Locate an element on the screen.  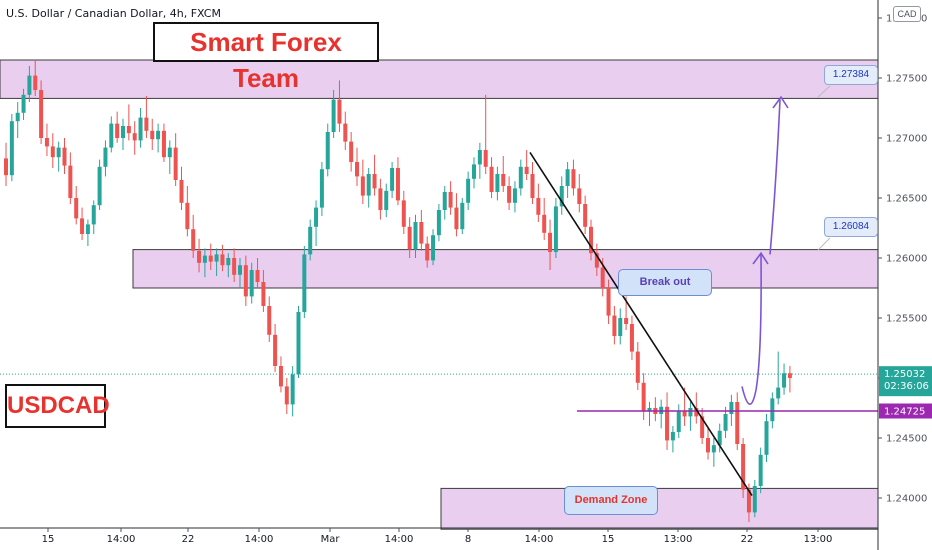
demand-zone-callout: Demand Zone is located at coordinates (611, 500).